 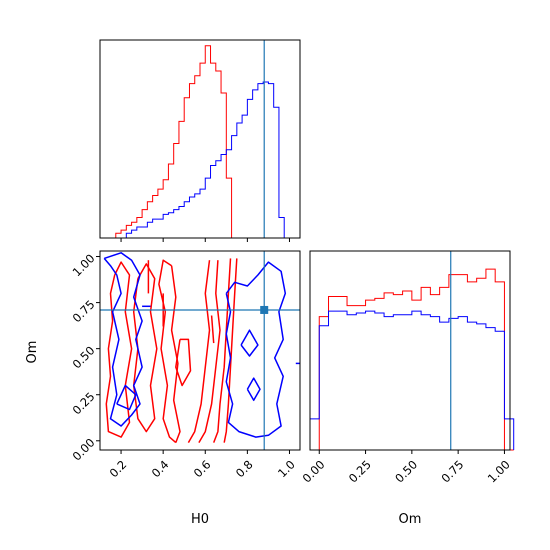 I want to click on contour-lines, so click(x=201, y=348).